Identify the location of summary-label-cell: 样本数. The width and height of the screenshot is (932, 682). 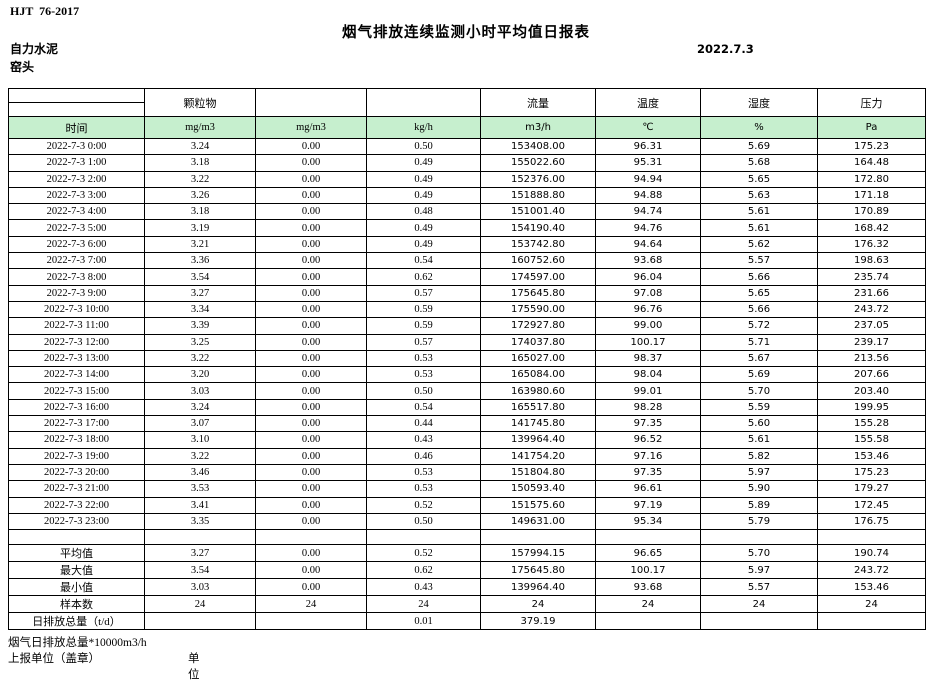
(76, 604).